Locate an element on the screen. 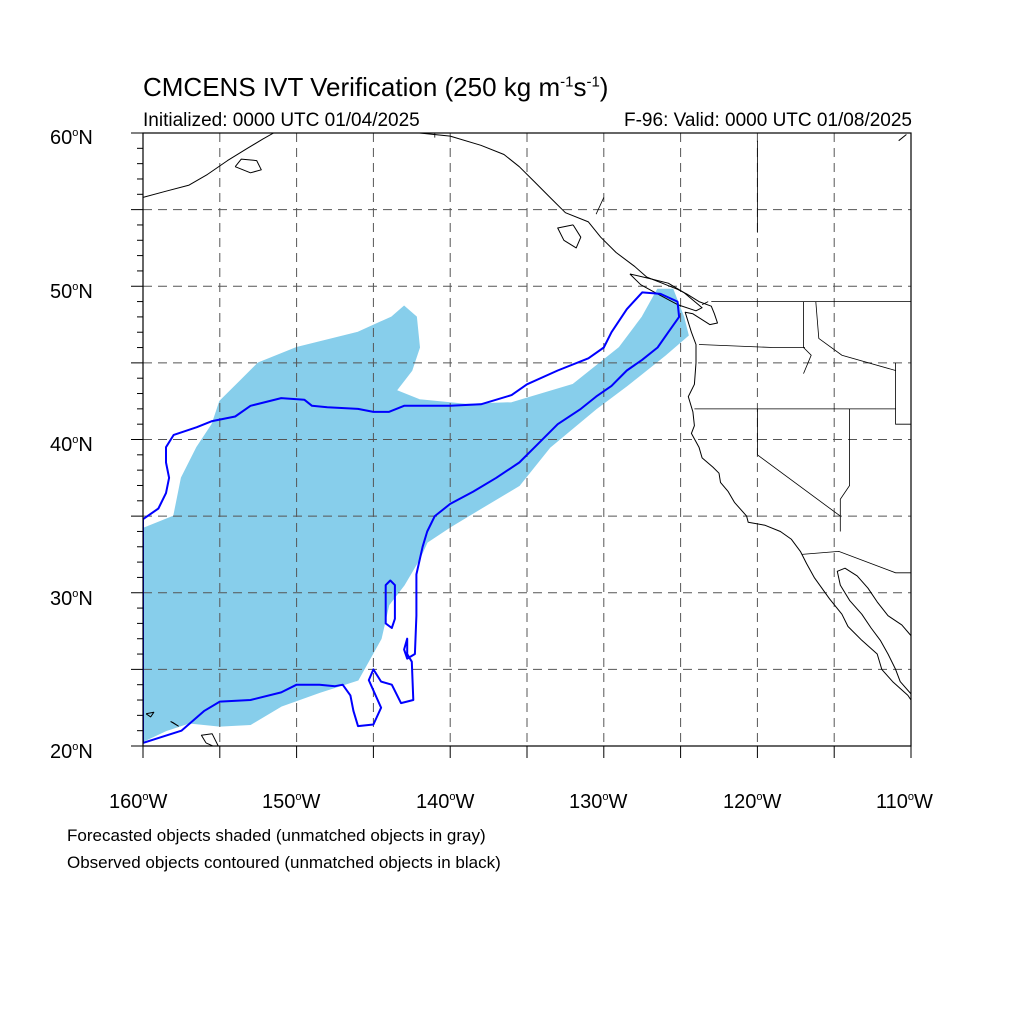 This screenshot has height=1024, width=1024. chart-title: CMCENS IVT Verification (250 kg m-1s-1) is located at coordinates (375, 87).